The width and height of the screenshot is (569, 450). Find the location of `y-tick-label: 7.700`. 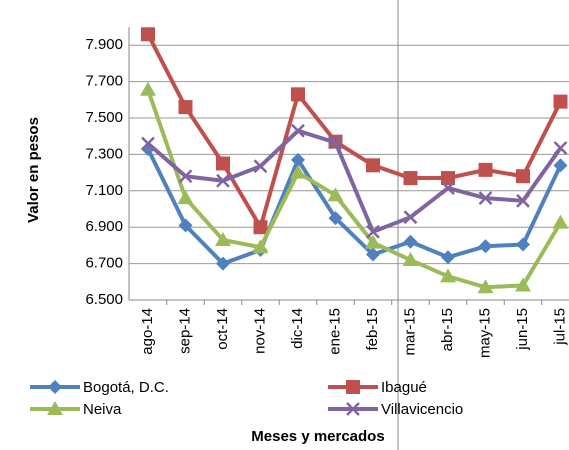

y-tick-label: 7.700 is located at coordinates (104, 81).